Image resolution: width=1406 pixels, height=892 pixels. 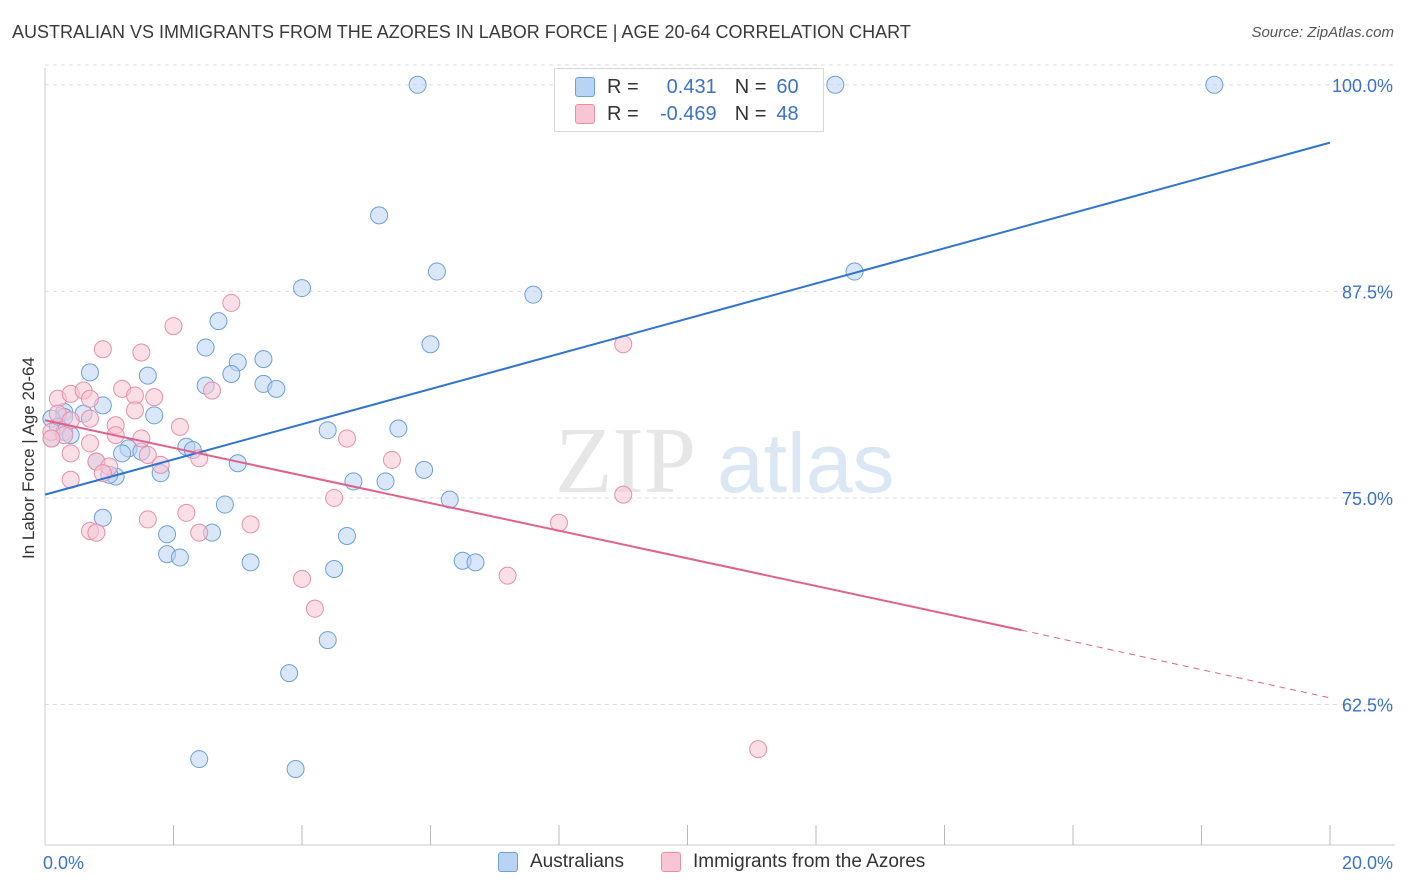 I want to click on legend-r-value: -0.469, so click(x=688, y=113).